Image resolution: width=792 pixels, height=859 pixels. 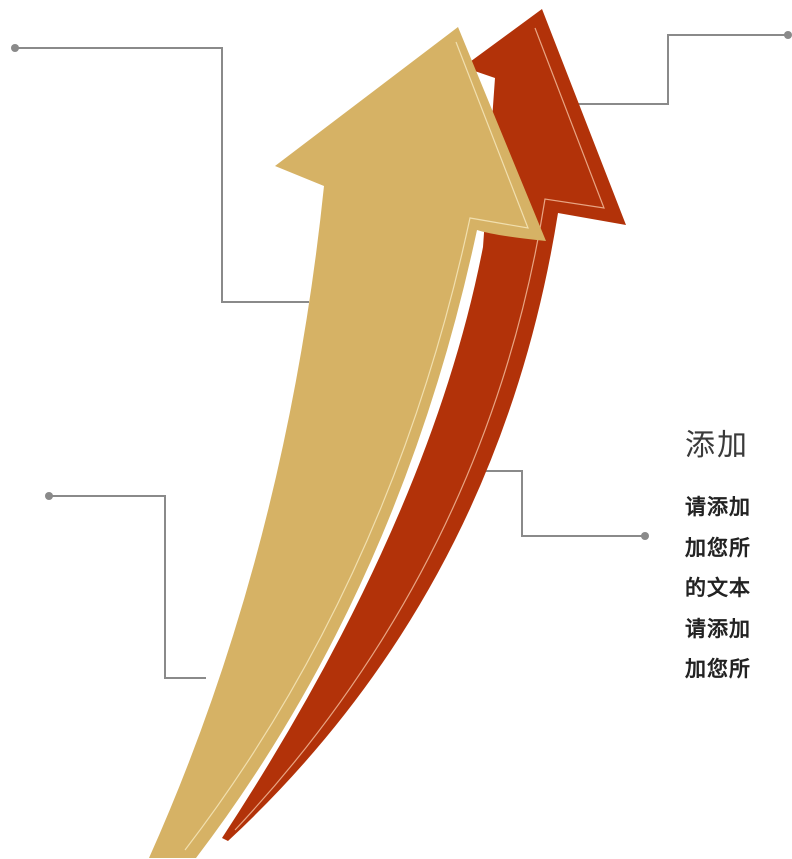 I want to click on connector-top-right, so click(x=682, y=69).